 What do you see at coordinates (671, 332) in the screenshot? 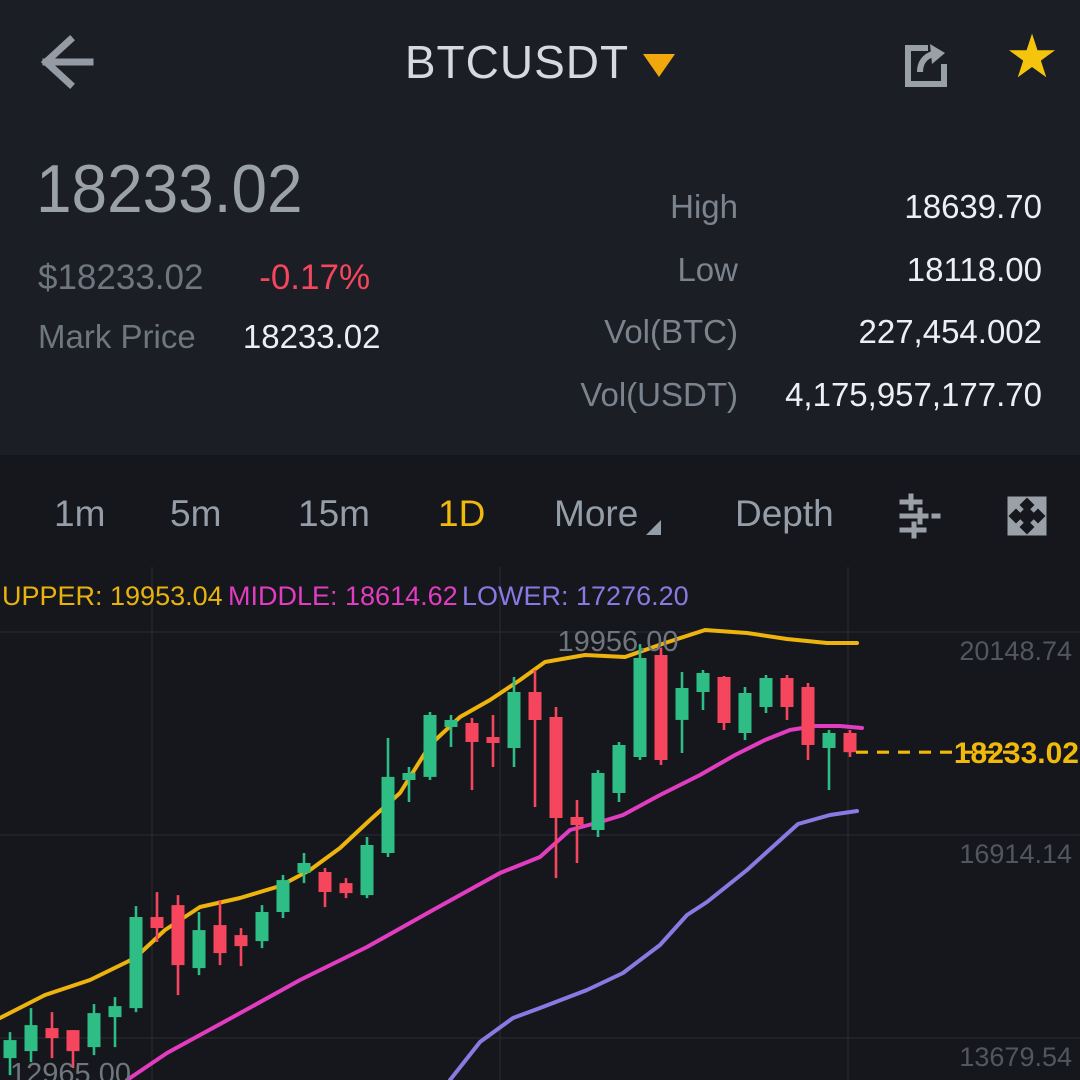
I see `stat-label: Vol(BTC)` at bounding box center [671, 332].